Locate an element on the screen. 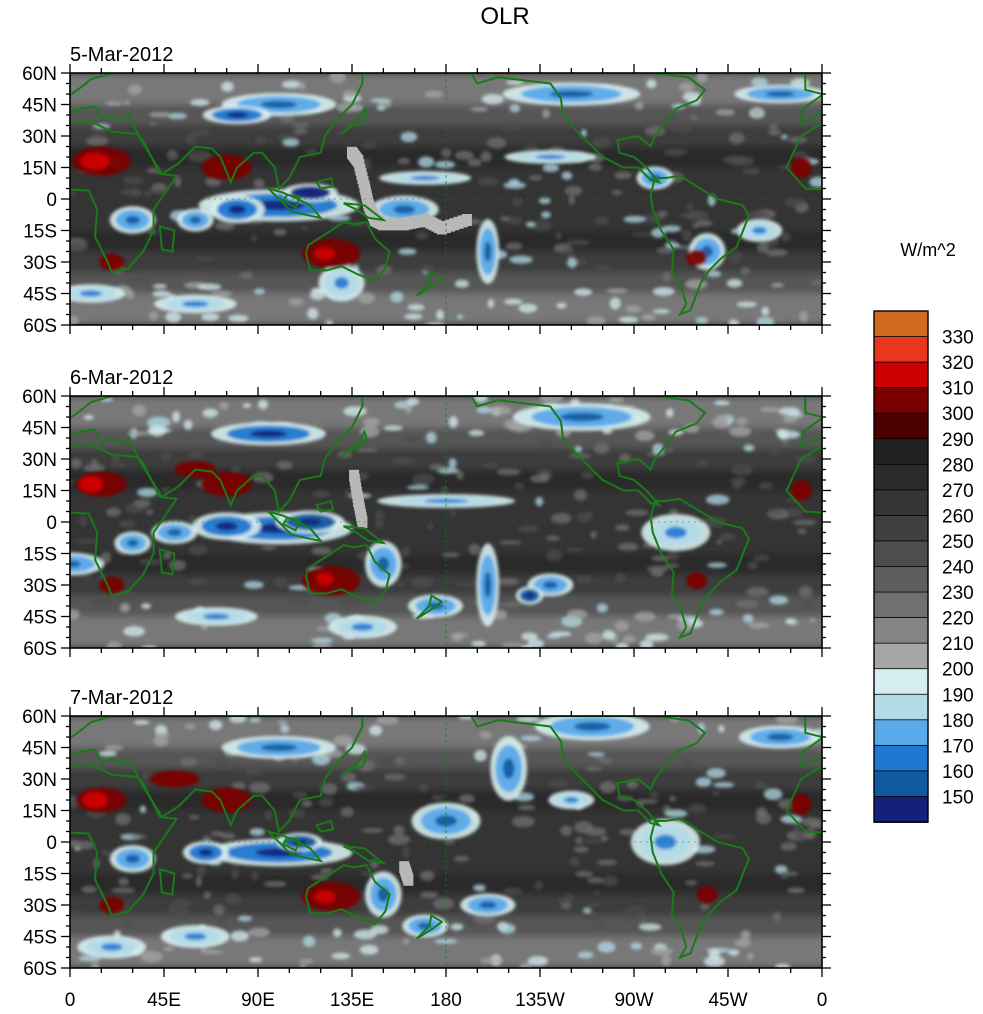 Image resolution: width=983 pixels, height=1014 pixels. colorbar-level-label: 330 is located at coordinates (958, 338).